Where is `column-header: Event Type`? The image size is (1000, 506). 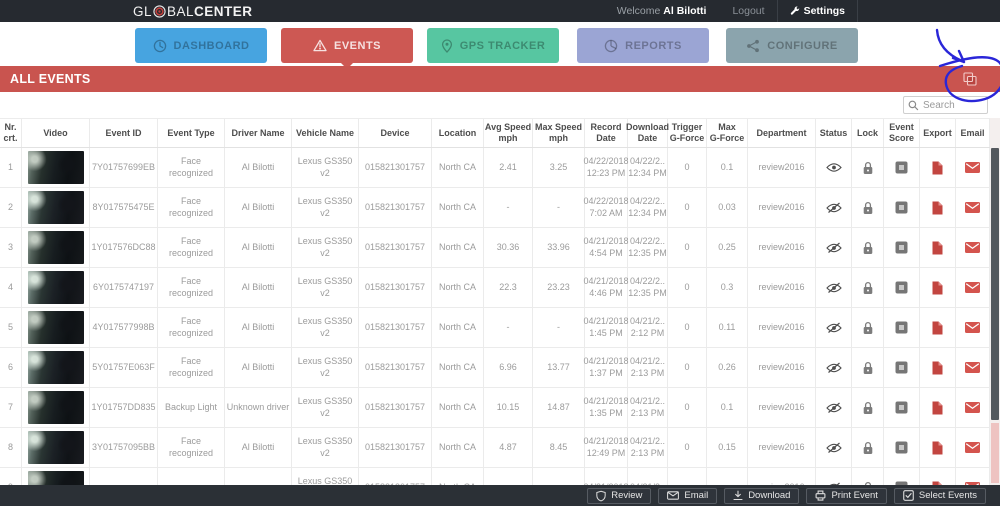 column-header: Event Type is located at coordinates (191, 133).